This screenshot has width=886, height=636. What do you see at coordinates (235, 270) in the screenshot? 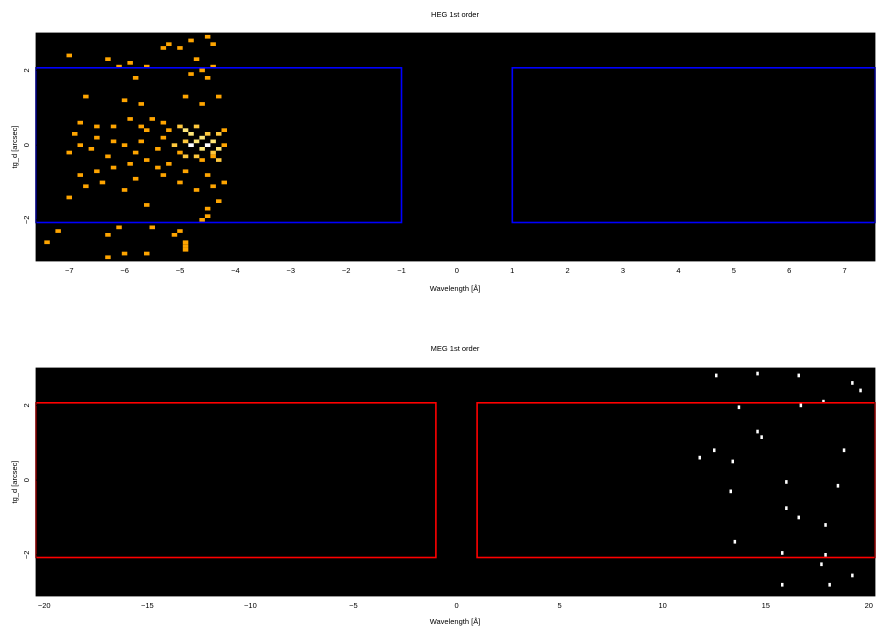
I see `heg-xtick-label: −4` at bounding box center [235, 270].